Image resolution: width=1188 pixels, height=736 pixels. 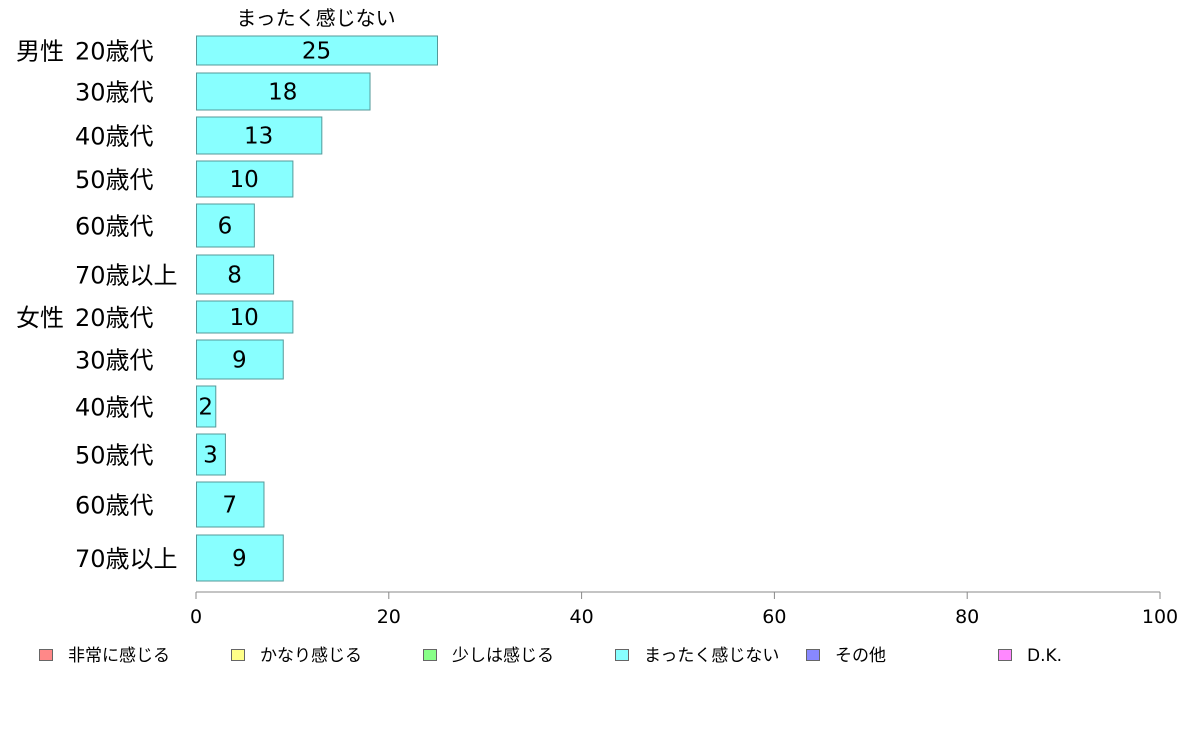 I want to click on bar-value-label: 7, so click(x=229, y=506).